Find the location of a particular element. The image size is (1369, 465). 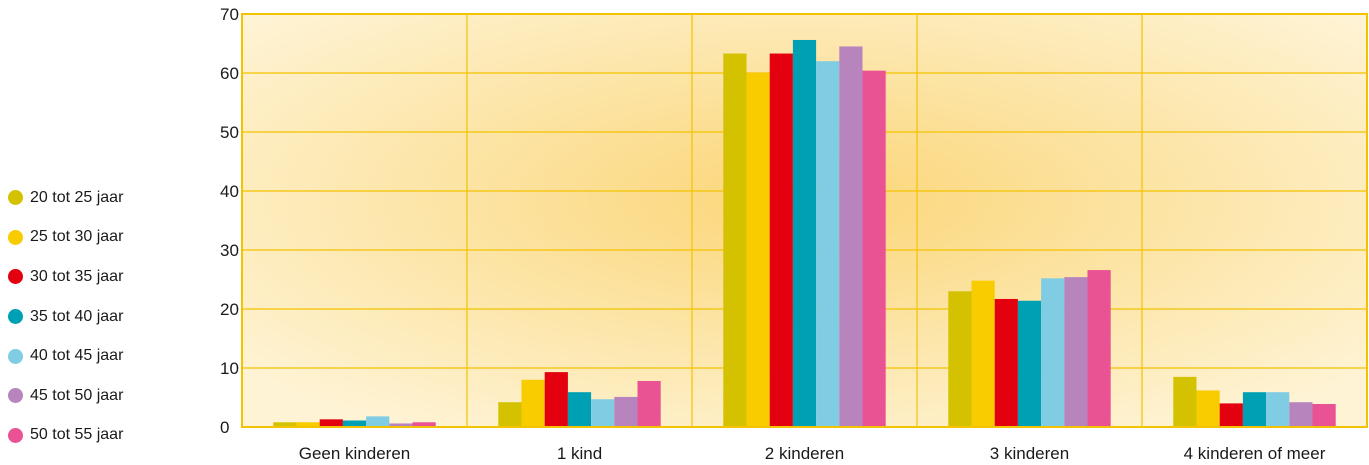

legend-item: 20 tot 25 jaar is located at coordinates (65, 198).